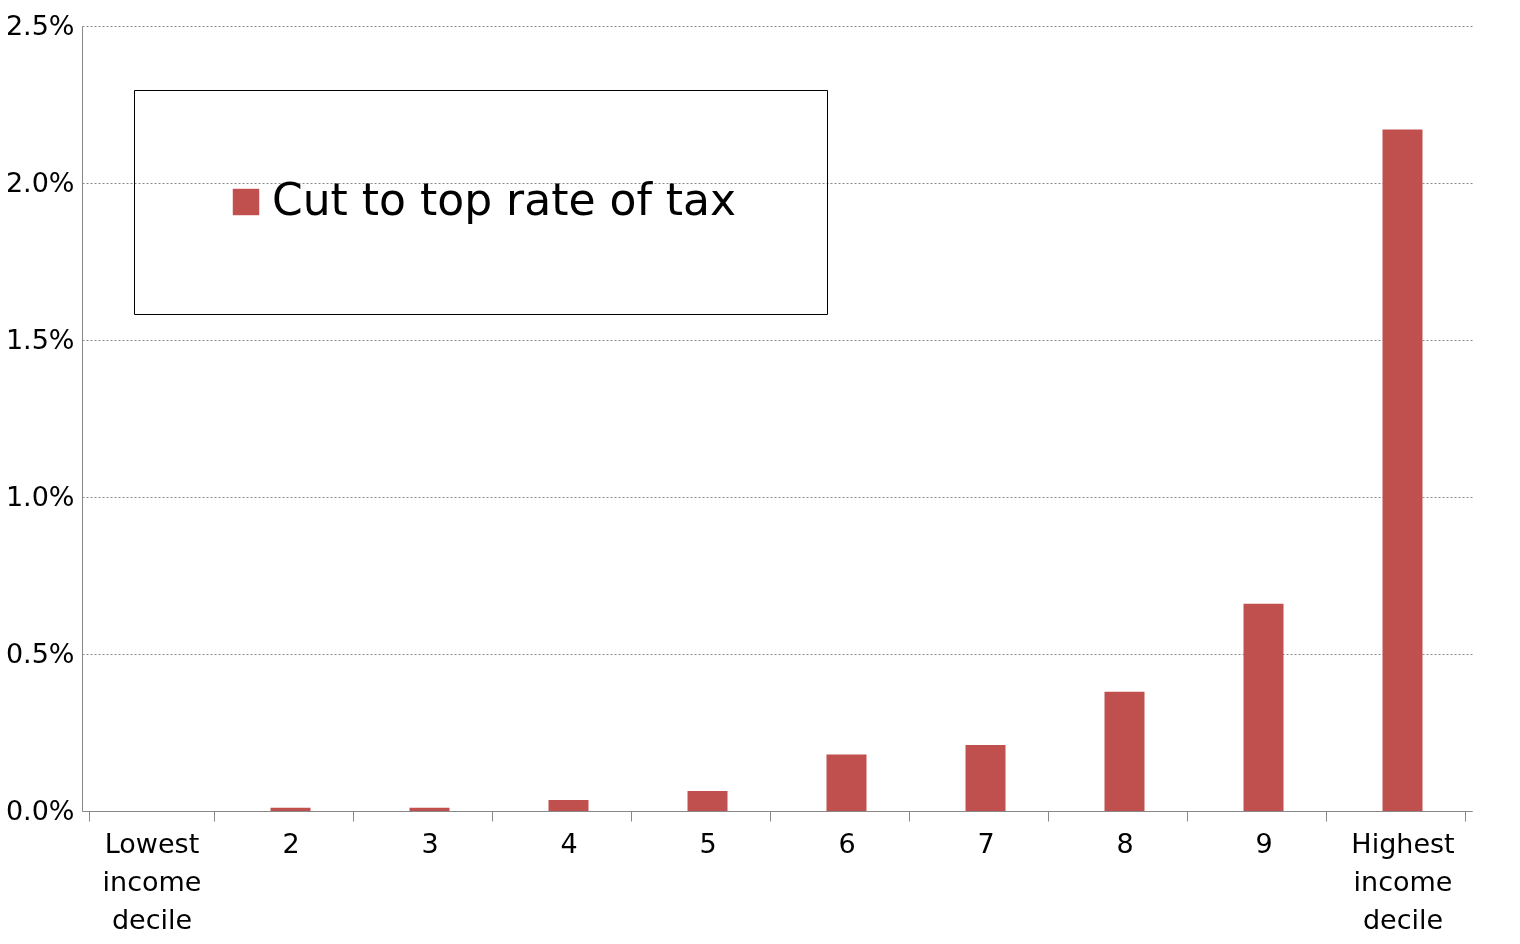 This screenshot has height=944, width=1520. I want to click on x-tick-label: Highest income decile, so click(1403, 881).